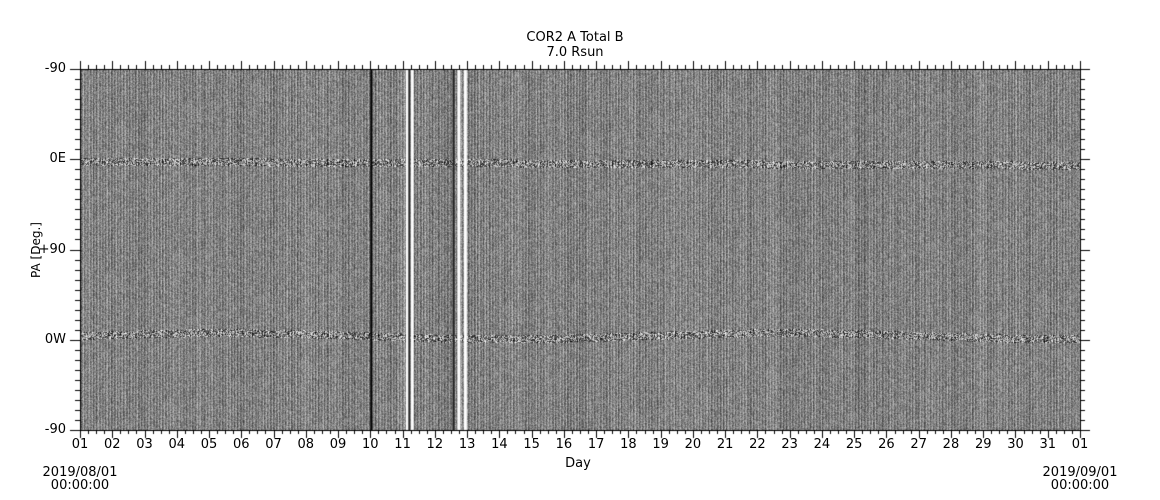  I want to click on x-tick-label: 14, so click(499, 444).